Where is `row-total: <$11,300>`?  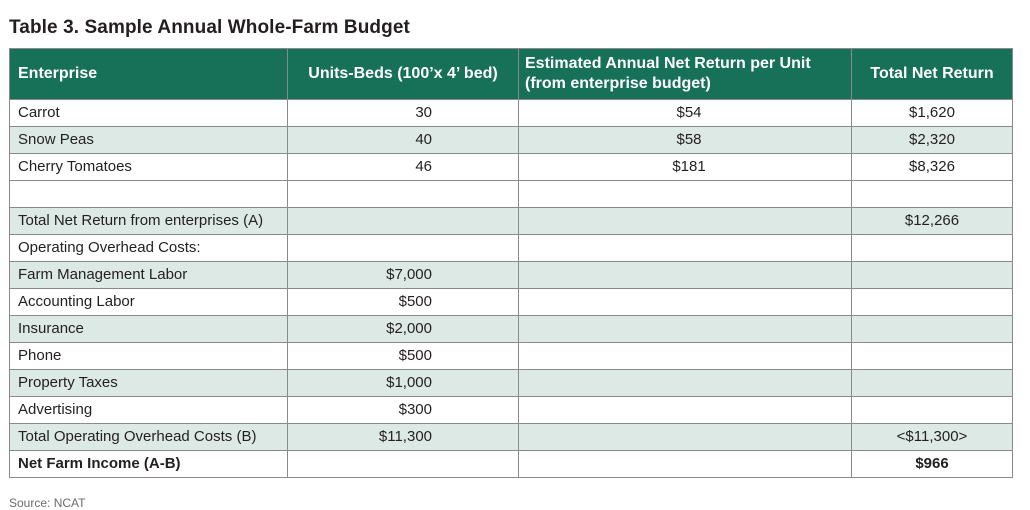
row-total: <$11,300> is located at coordinates (932, 437).